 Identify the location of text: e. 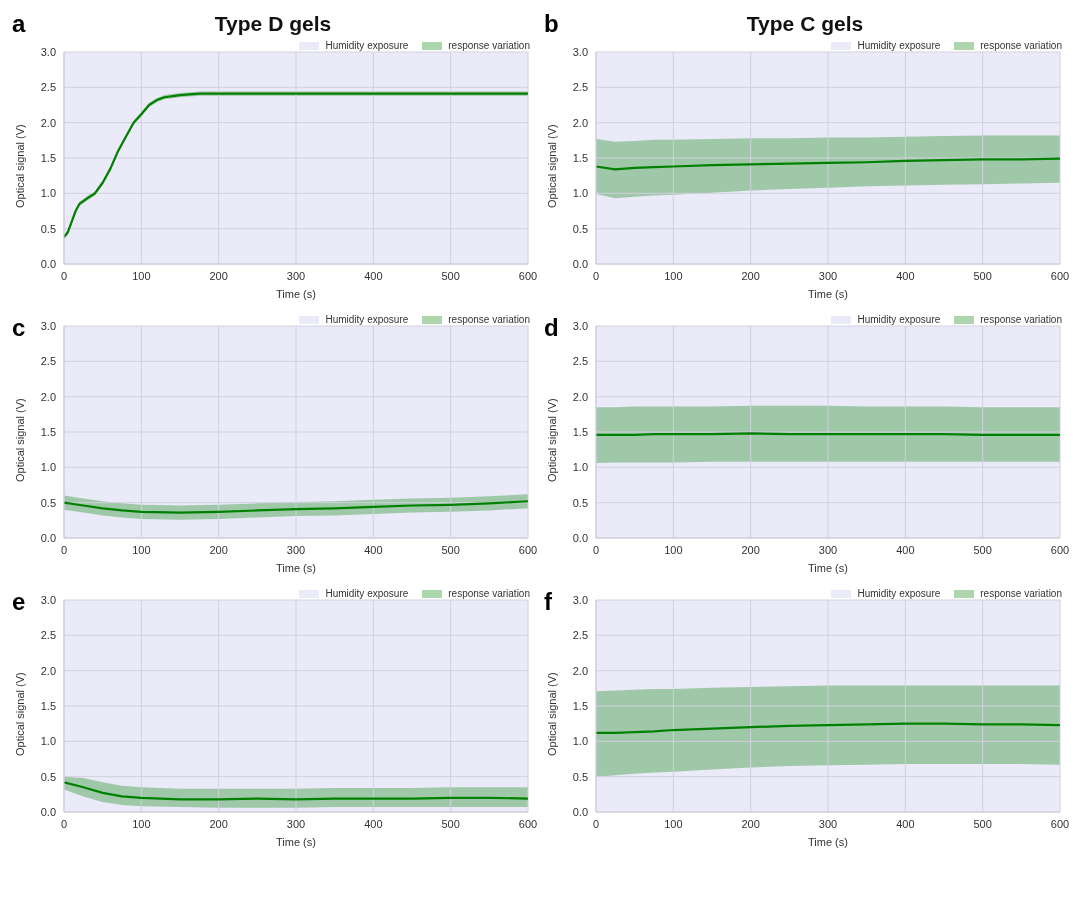
(19, 602).